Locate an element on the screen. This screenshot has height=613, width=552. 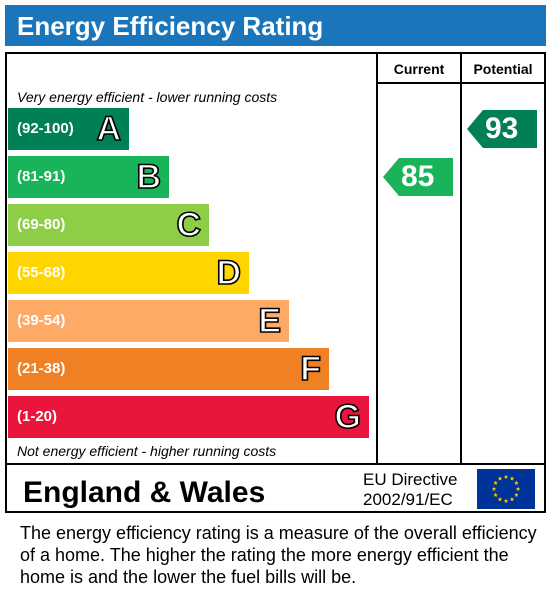
potential-rating-arrow: 93 is located at coordinates (502, 129).